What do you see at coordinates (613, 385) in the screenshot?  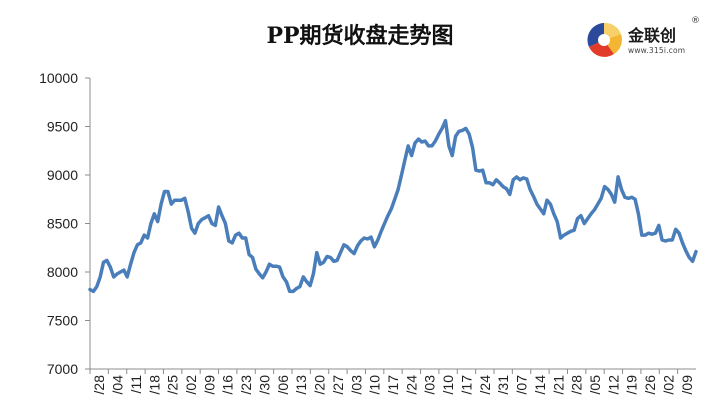 I see `x-tick-label: /12` at bounding box center [613, 385].